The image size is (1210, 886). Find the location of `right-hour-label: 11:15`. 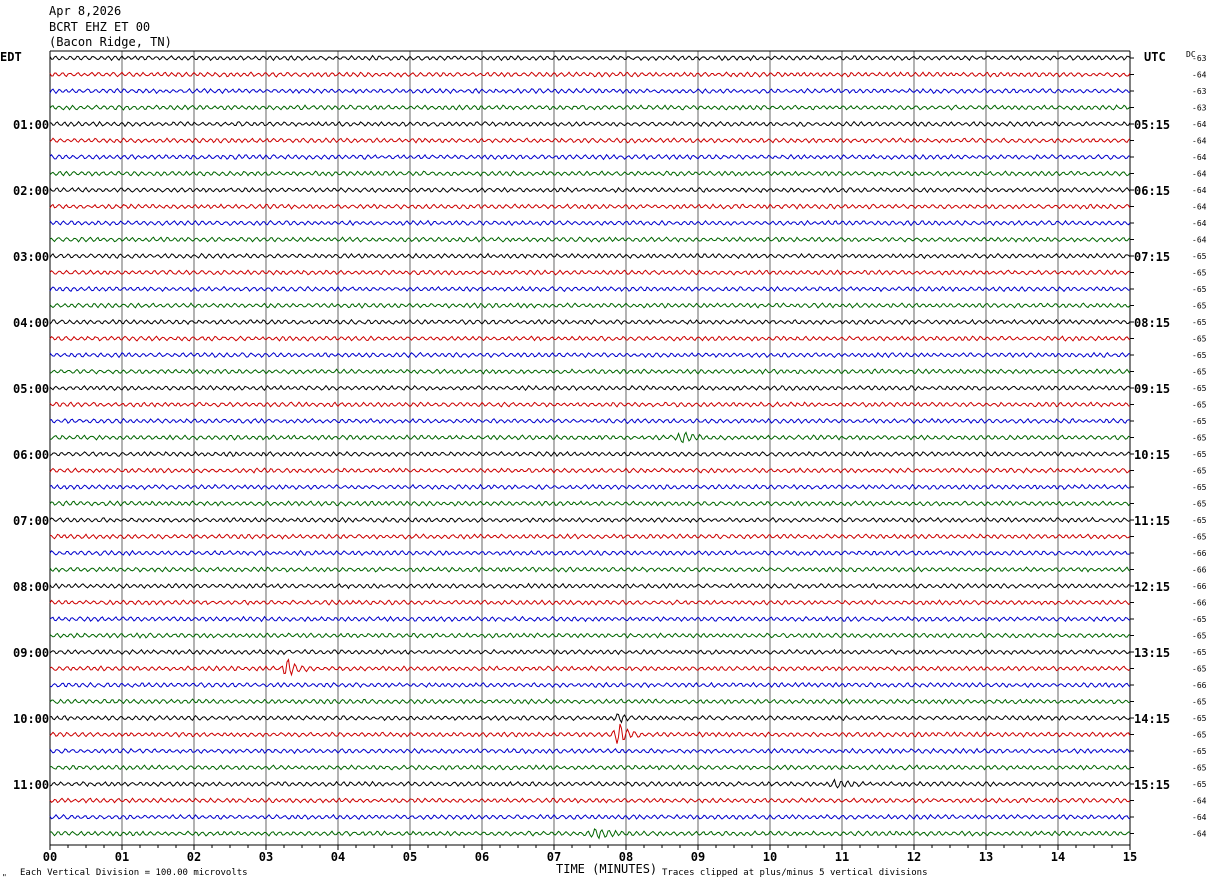

right-hour-label: 11:15 is located at coordinates (1152, 521).